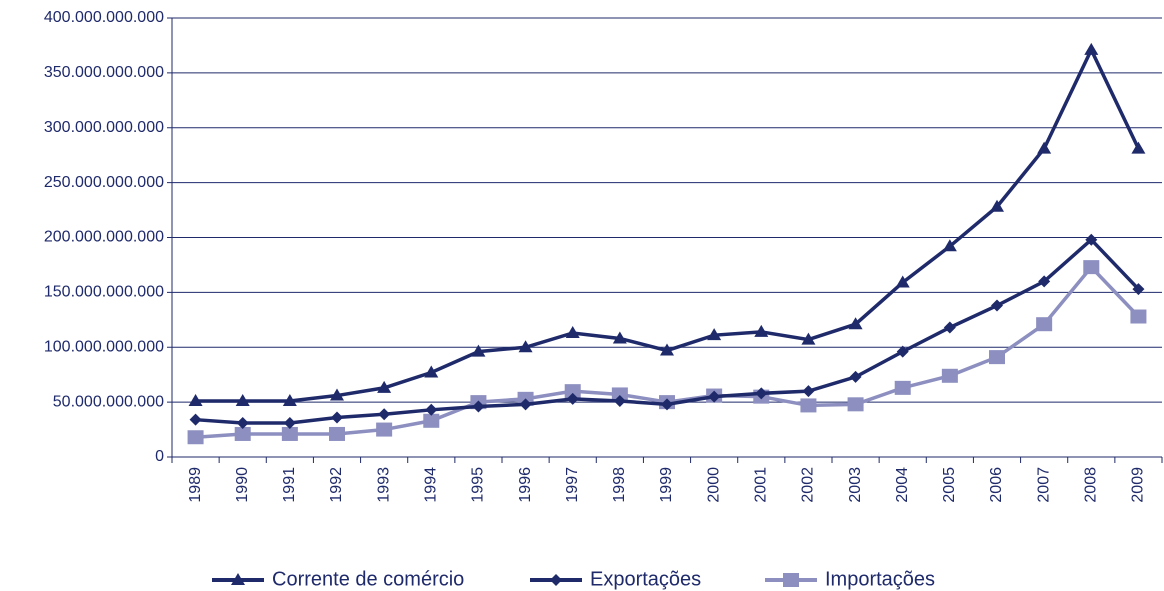 Image resolution: width=1164 pixels, height=591 pixels. Describe the element at coordinates (996, 485) in the screenshot. I see `x-tick-label: 2006` at that location.